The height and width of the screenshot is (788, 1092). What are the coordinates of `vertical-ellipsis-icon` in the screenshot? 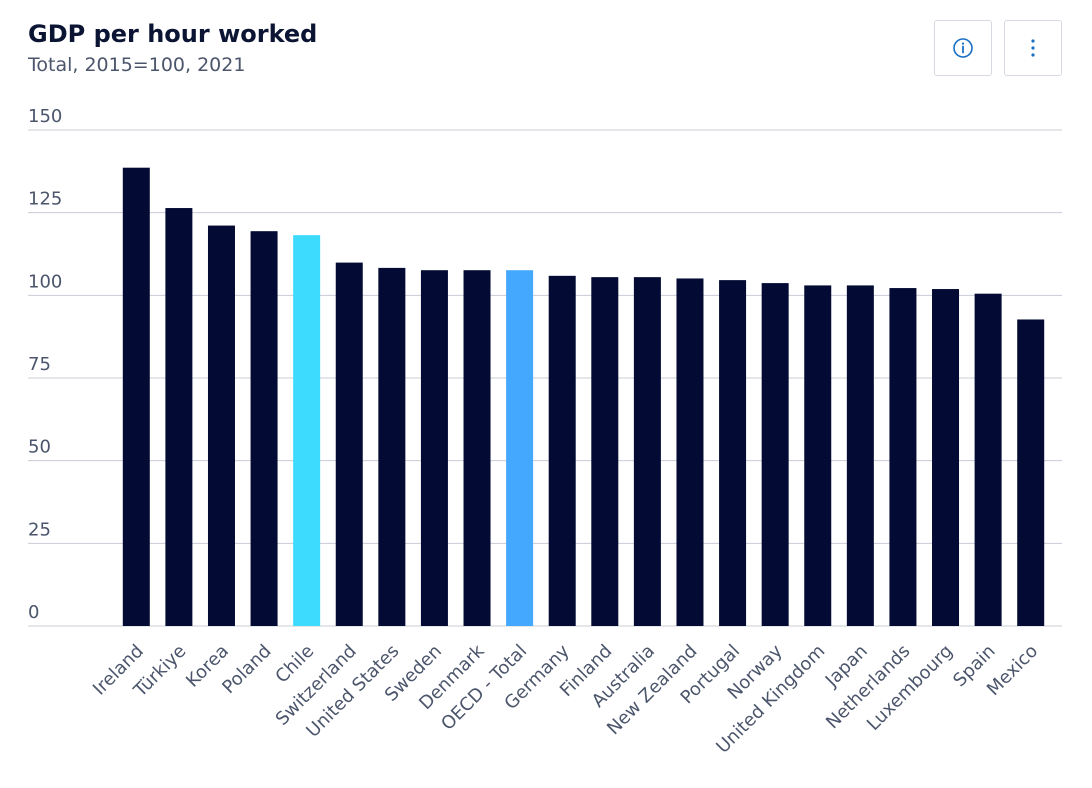 It's located at (1033, 48).